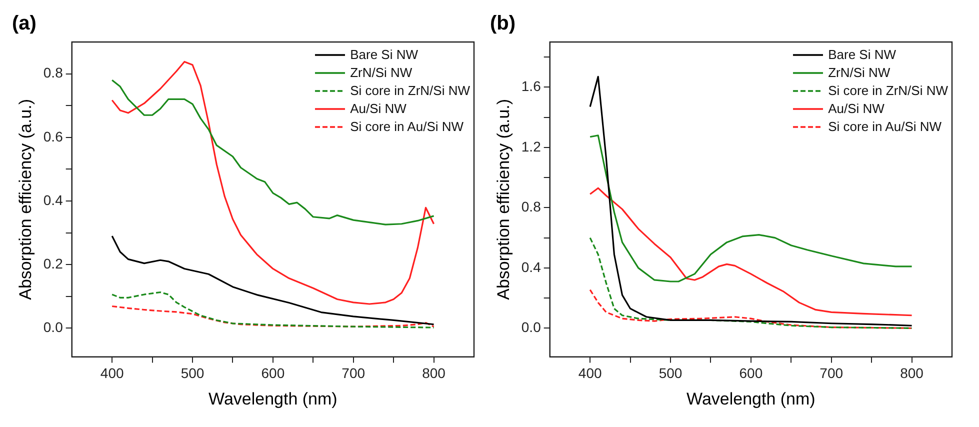 The height and width of the screenshot is (427, 979). I want to click on y-tick-label: 0.2, so click(53, 263).